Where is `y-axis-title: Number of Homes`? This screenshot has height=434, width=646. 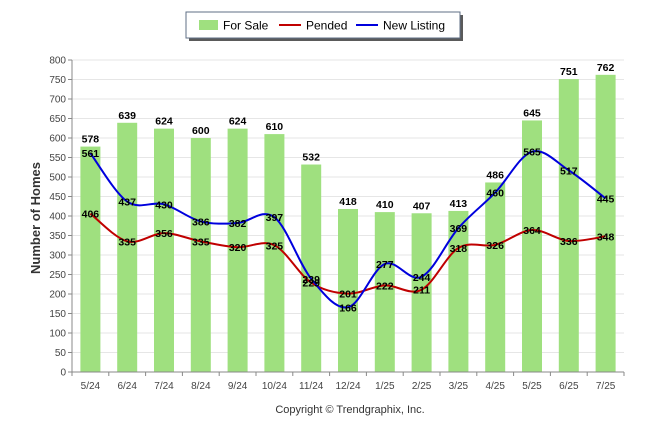
y-axis-title: Number of Homes is located at coordinates (35, 218).